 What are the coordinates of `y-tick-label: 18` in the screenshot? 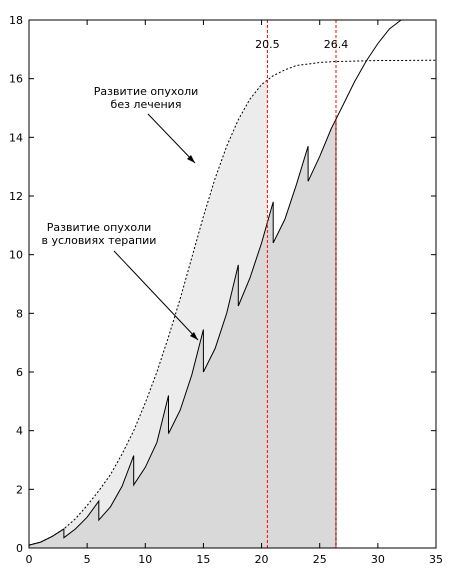 It's located at (16, 20).